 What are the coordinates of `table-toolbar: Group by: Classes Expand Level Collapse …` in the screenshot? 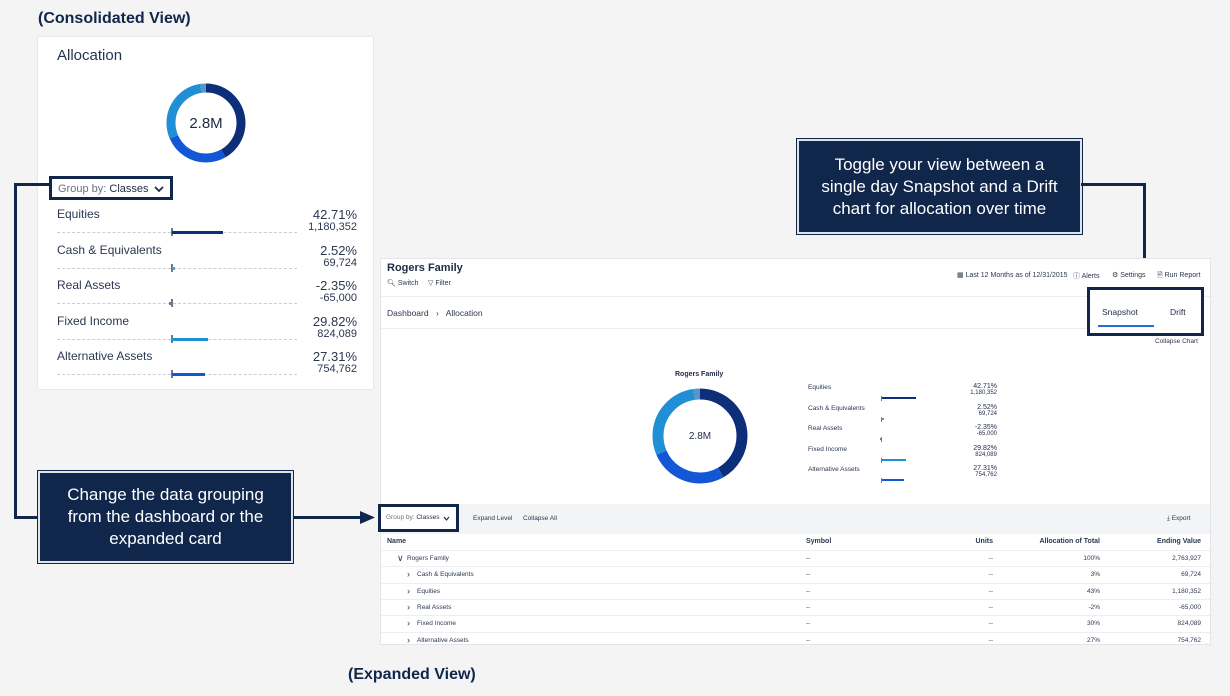 It's located at (794, 519).